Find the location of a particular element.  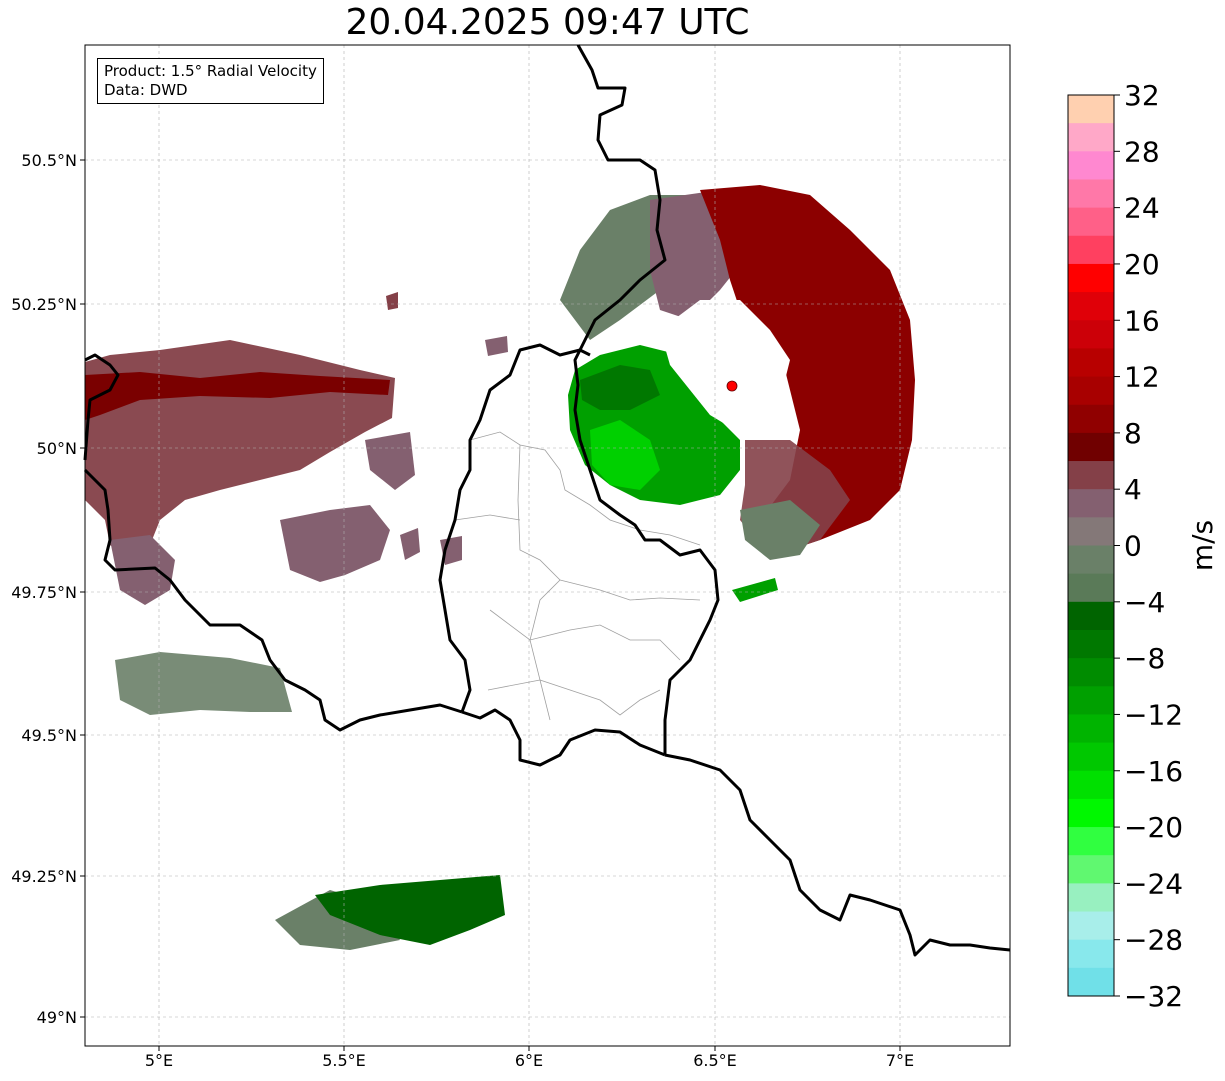

colorbar: 32 28 24 20 16 12 8 4 0 −4 −8 −12 −16 −20 −24 −28 −32 m/s is located at coordinates (1143, 546).